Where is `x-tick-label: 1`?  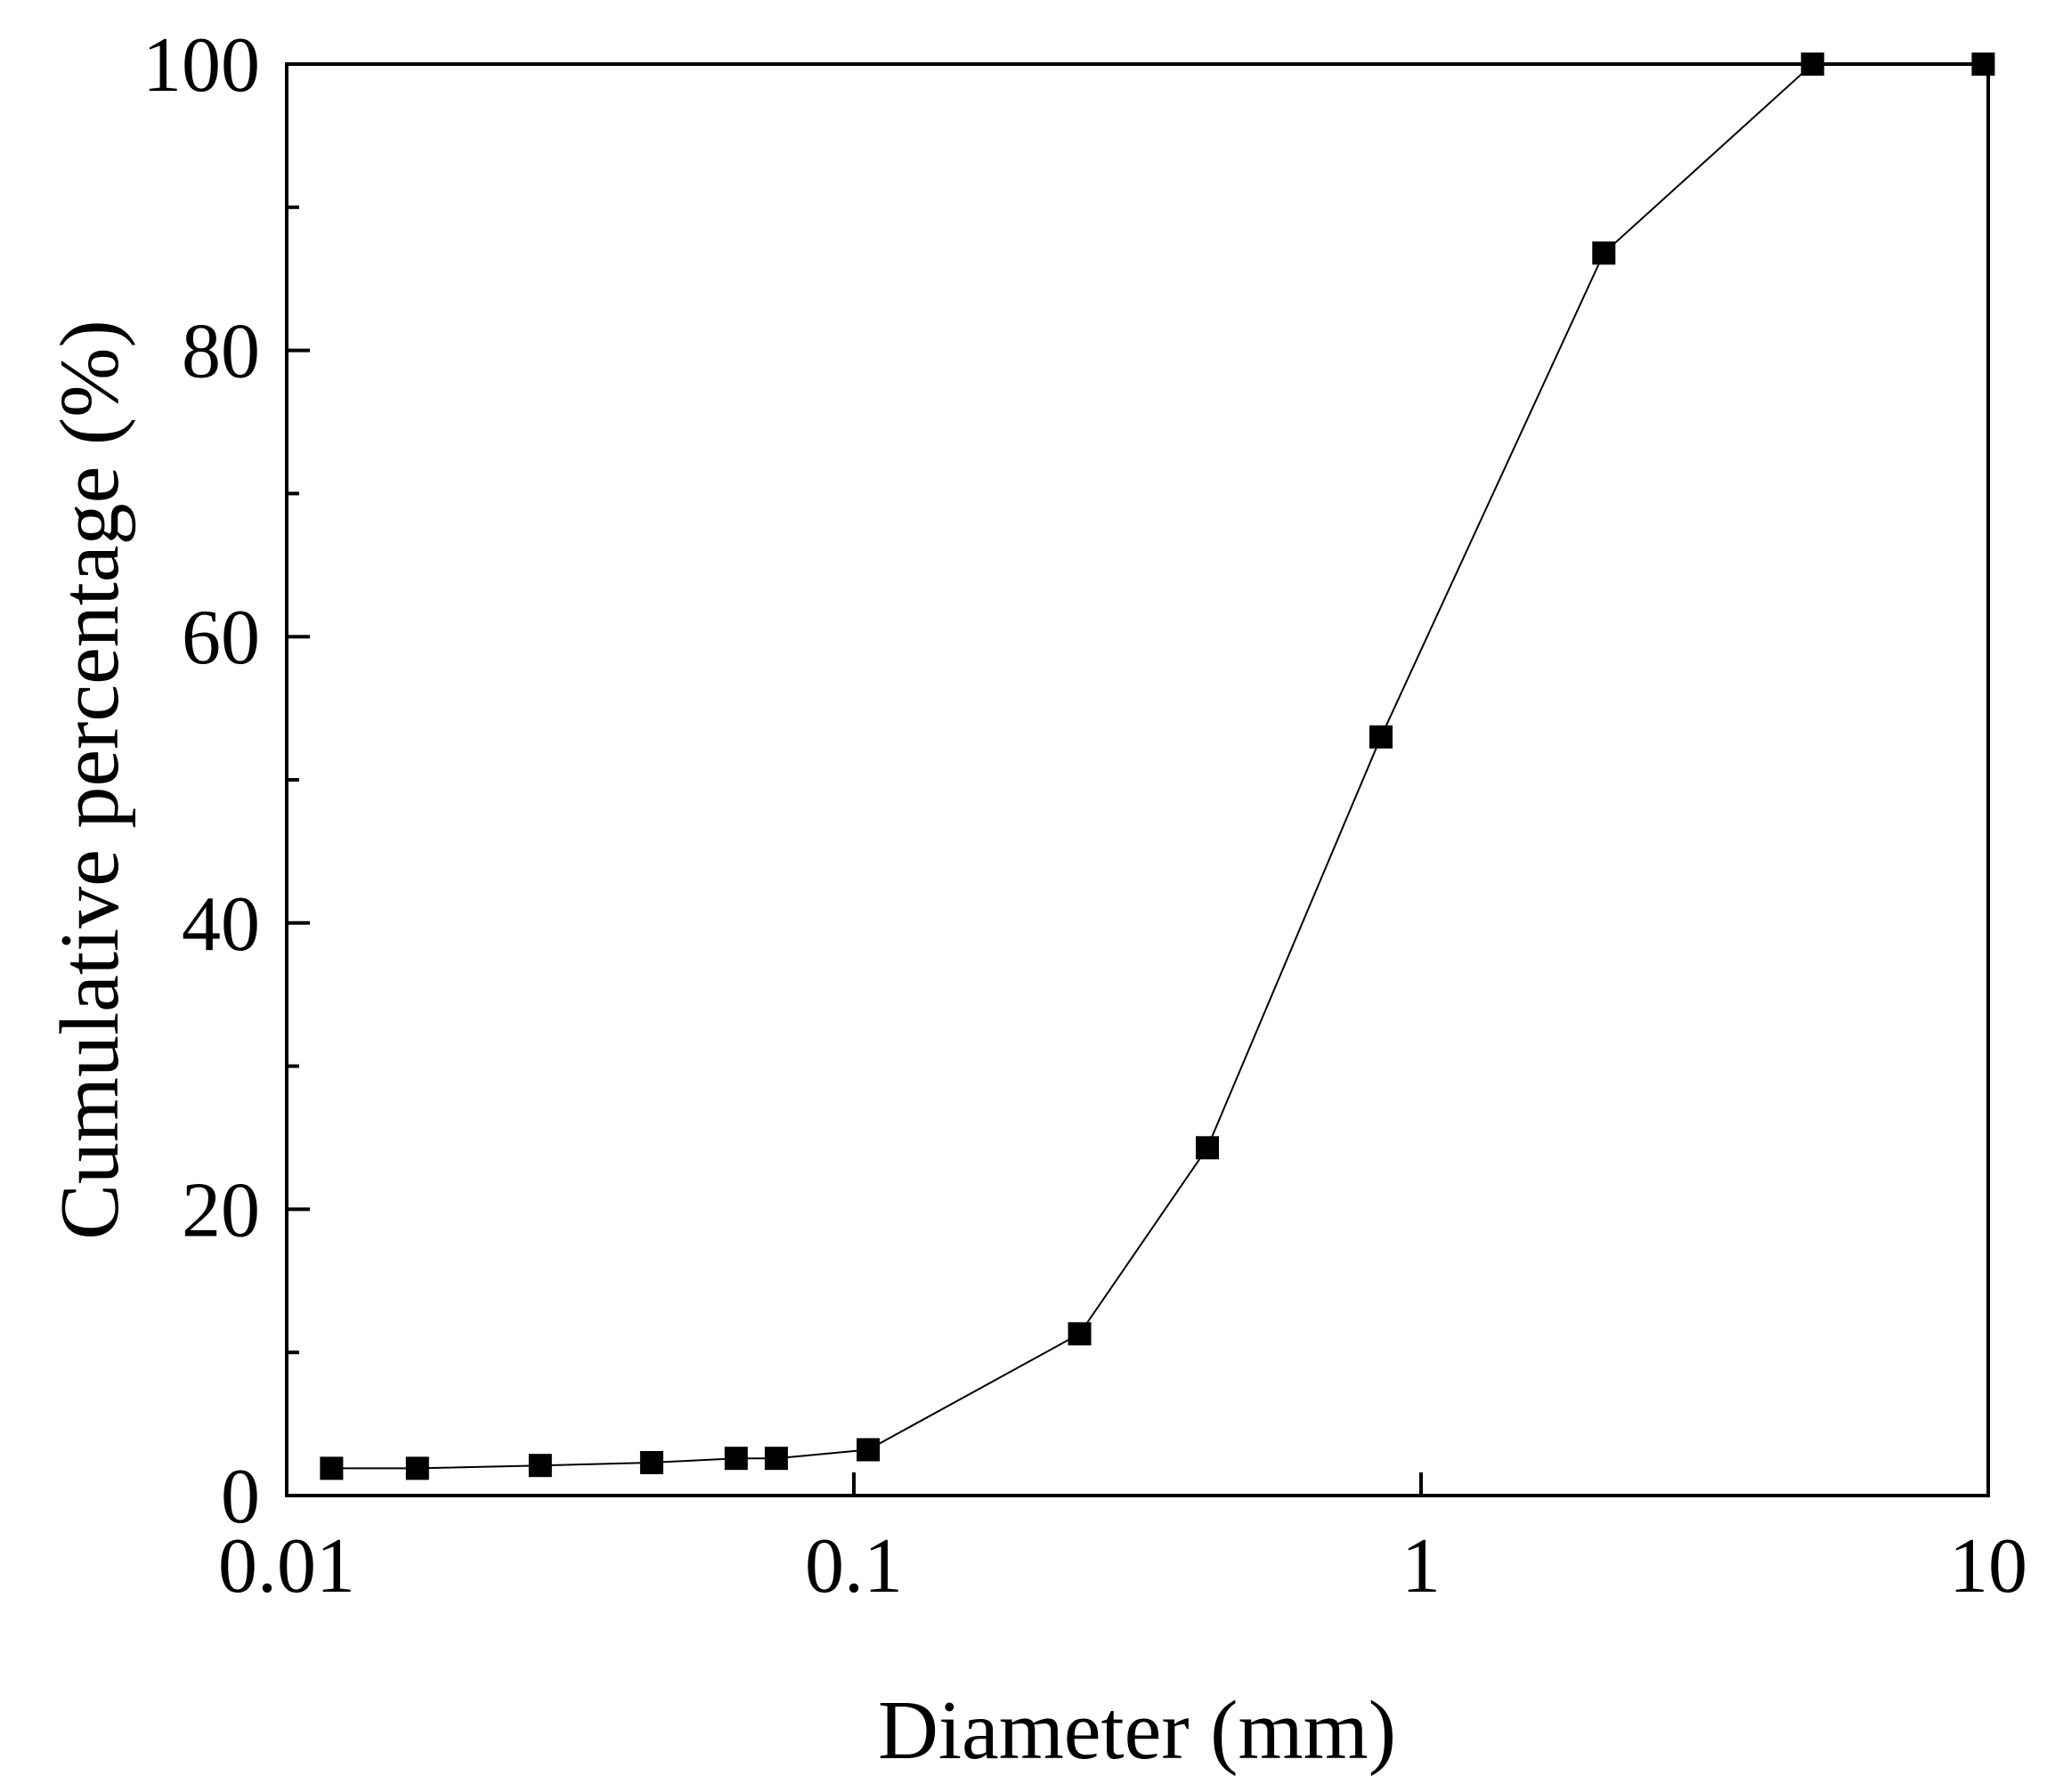
x-tick-label: 1 is located at coordinates (1421, 1566).